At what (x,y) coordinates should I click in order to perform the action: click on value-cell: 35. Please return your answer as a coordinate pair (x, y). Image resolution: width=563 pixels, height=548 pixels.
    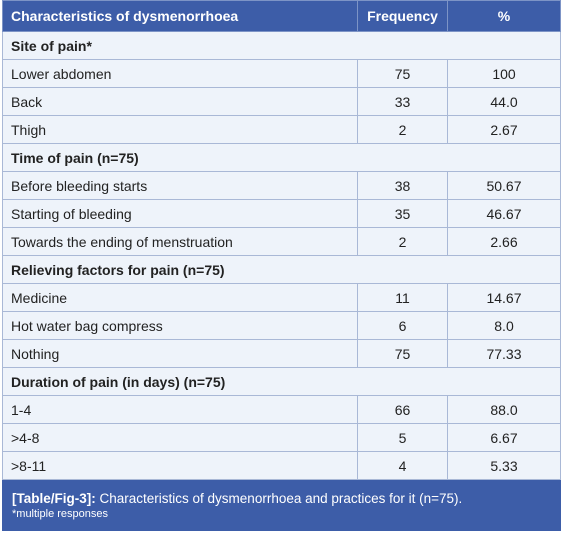
    Looking at the image, I should click on (402, 213).